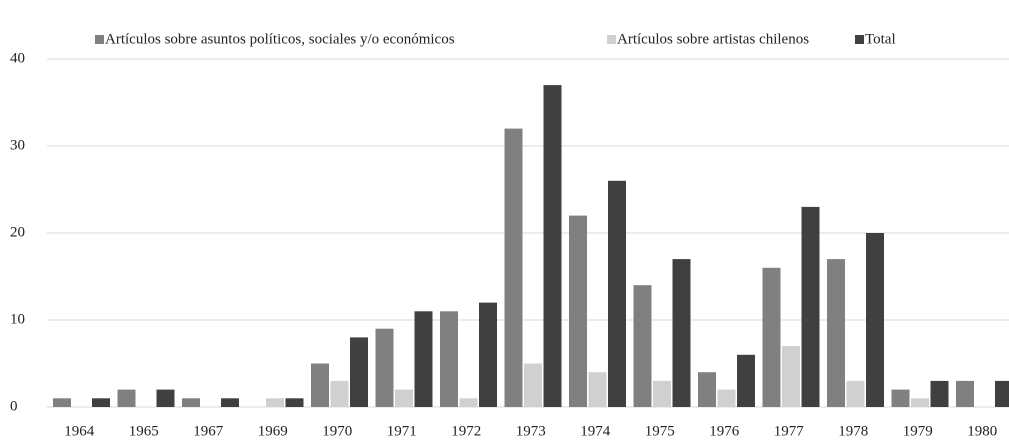 This screenshot has width=1009, height=447. I want to click on x-tick-label: 1973, so click(531, 431).